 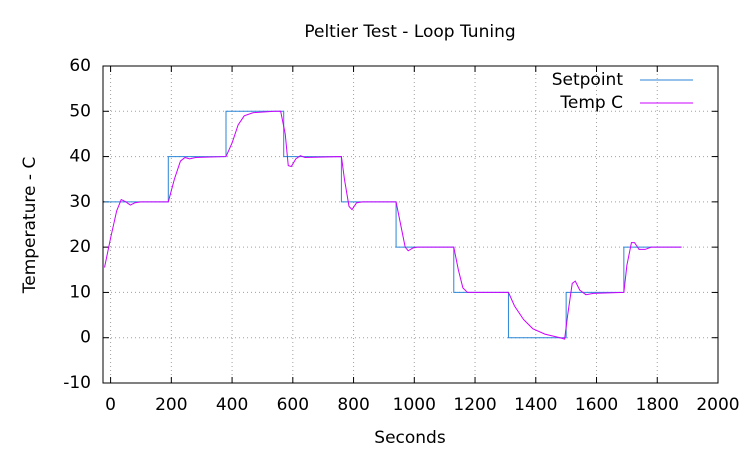 I want to click on x-tick-label: 200, so click(x=171, y=405).